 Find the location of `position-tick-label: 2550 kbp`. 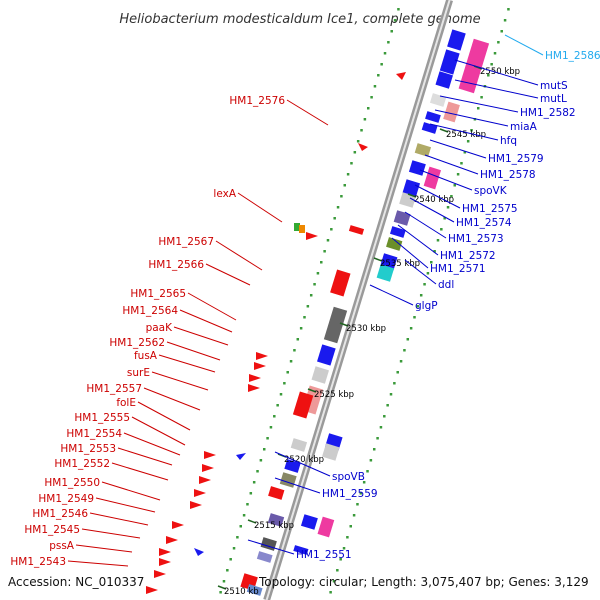

position-tick-label: 2550 kbp is located at coordinates (500, 72).